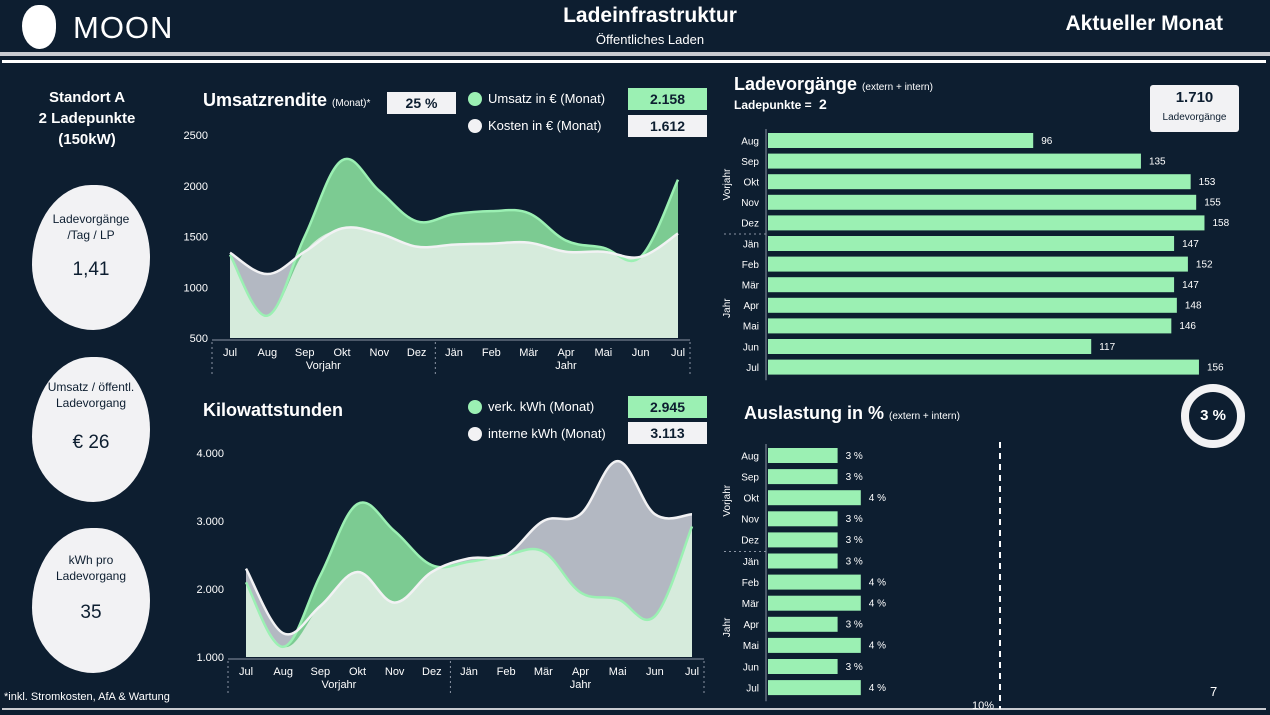 The height and width of the screenshot is (715, 1270). What do you see at coordinates (750, 141) in the screenshot?
I see `category-label: Aug` at bounding box center [750, 141].